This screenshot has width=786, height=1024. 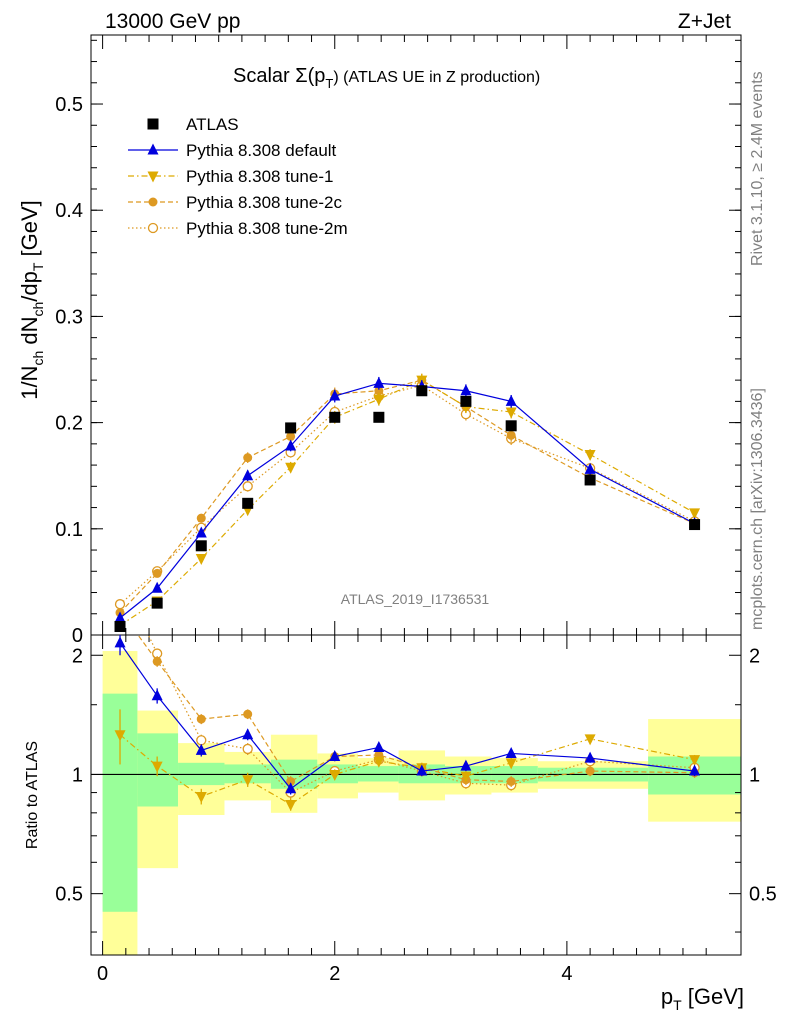 What do you see at coordinates (32, 795) in the screenshot?
I see `ratio-y-axis-label: Ratio to ATLAS` at bounding box center [32, 795].